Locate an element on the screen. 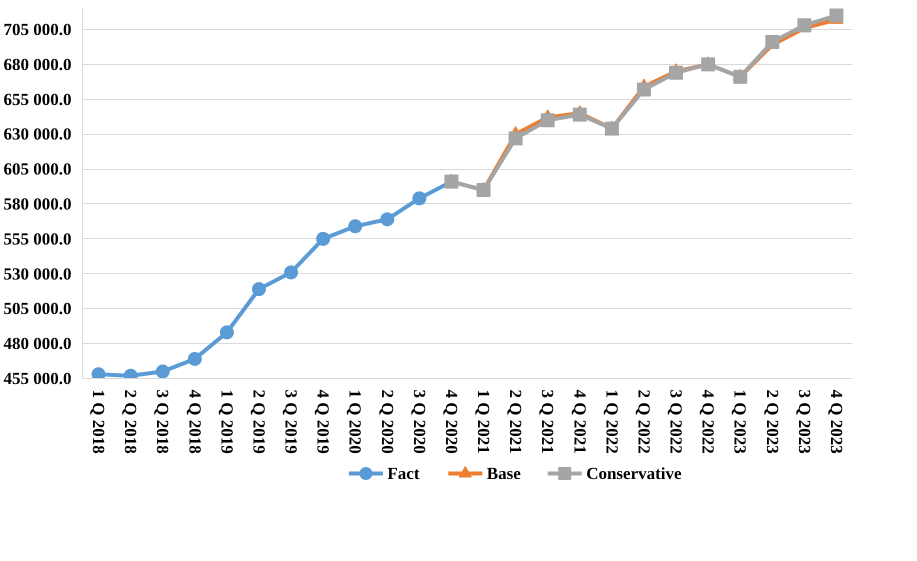  x-tick-label: 4 Q 2020 is located at coordinates (451, 422).